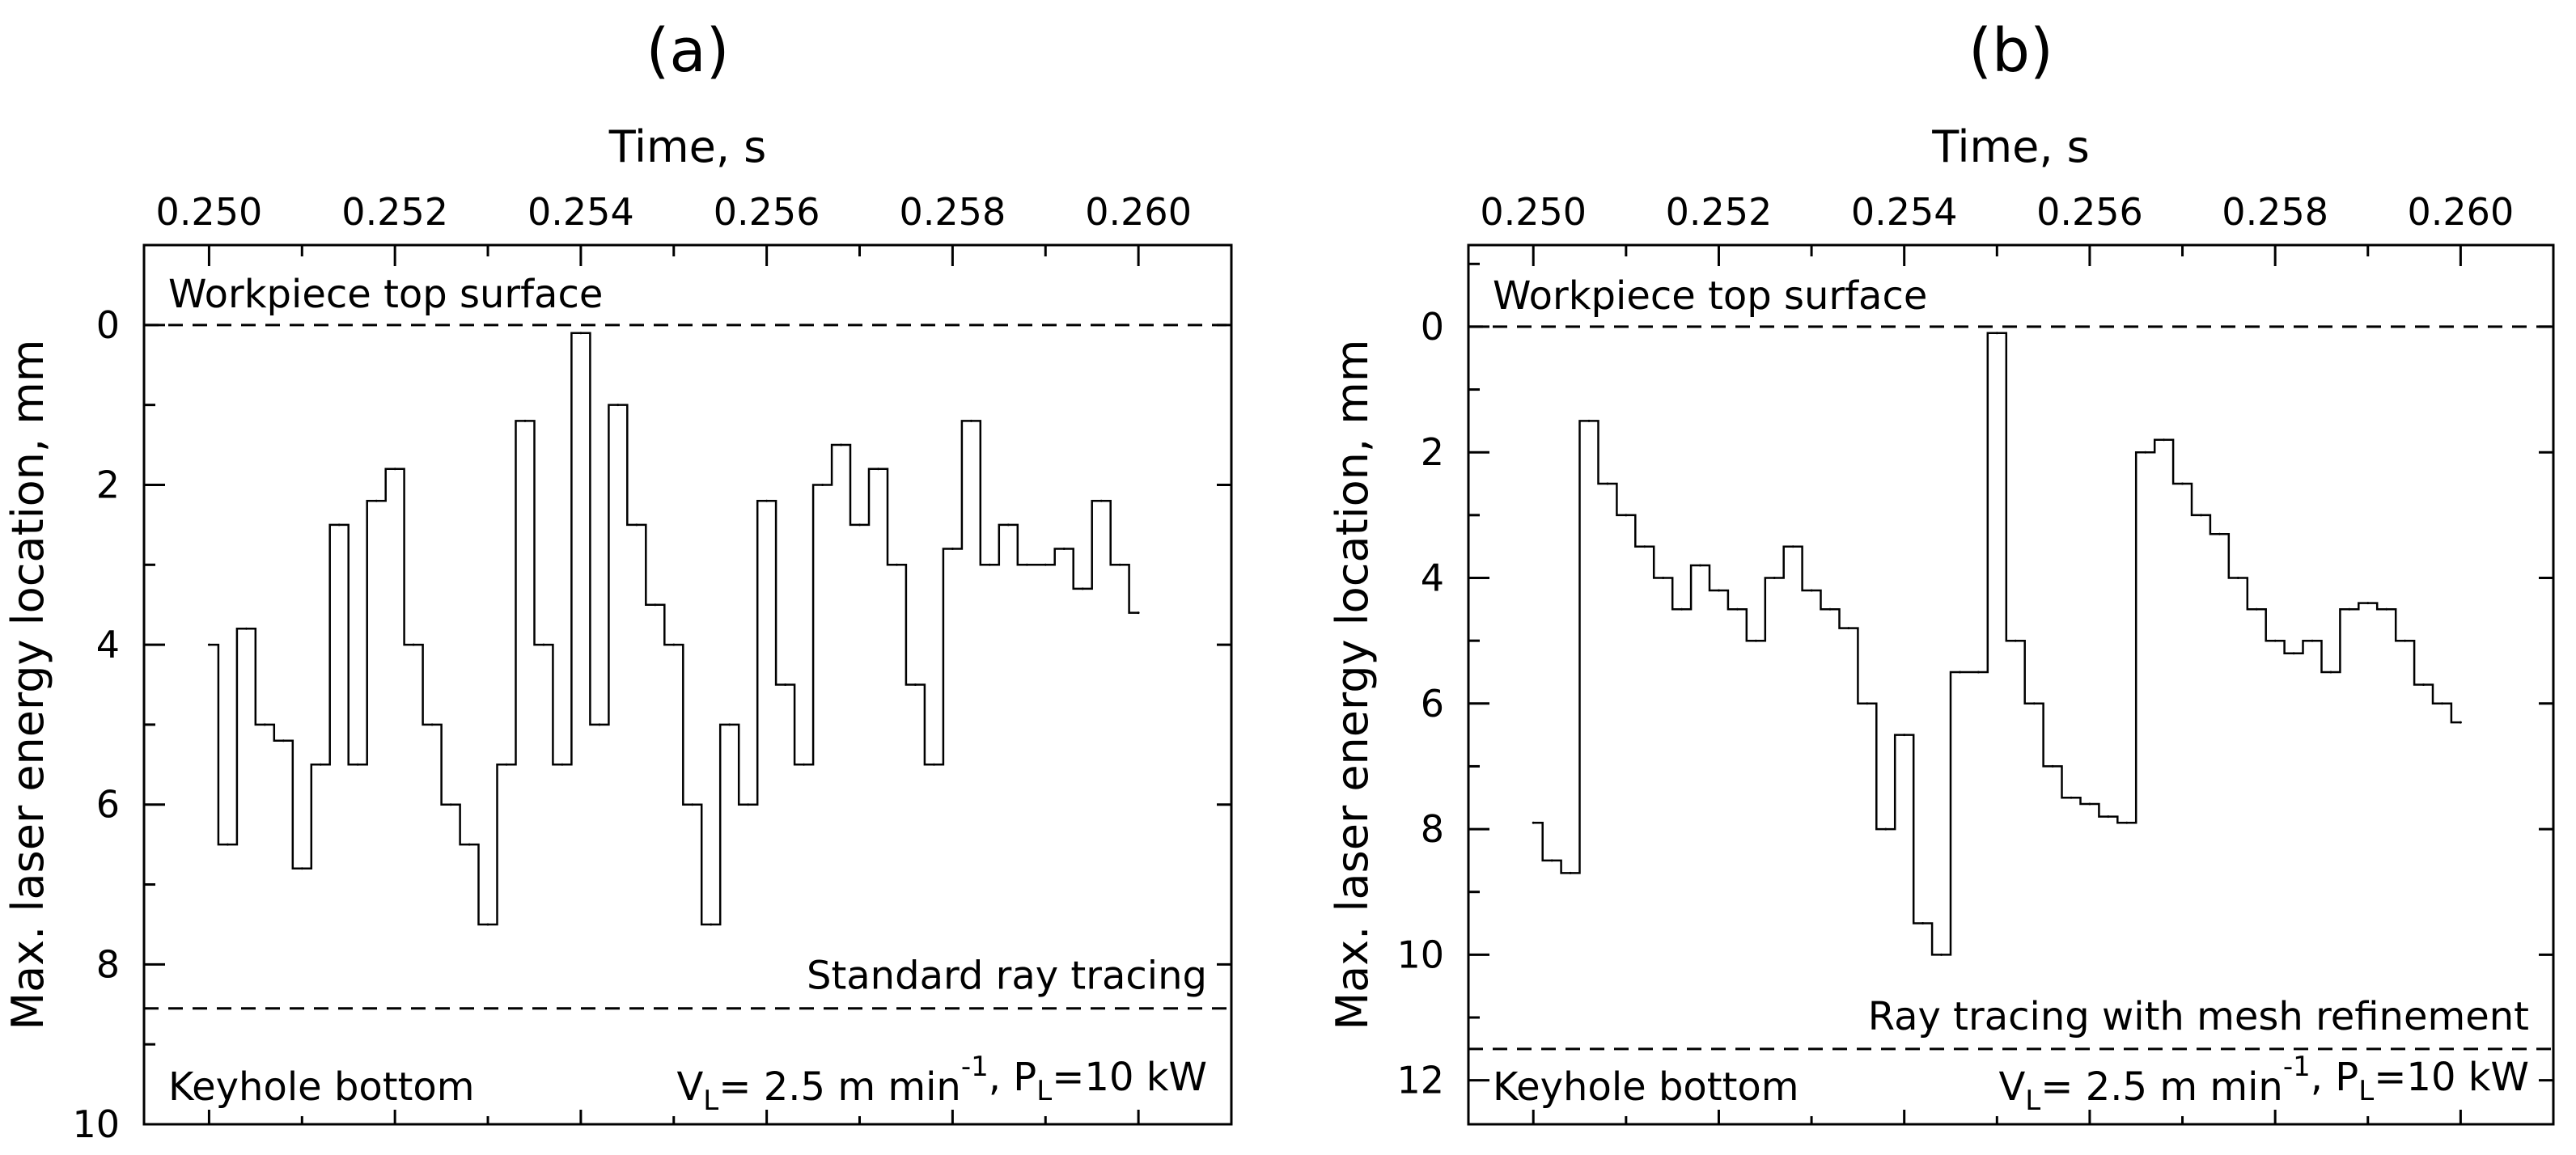 This screenshot has width=2576, height=1155. I want to click on workpiece-top-label: Workpiece top surface, so click(385, 294).